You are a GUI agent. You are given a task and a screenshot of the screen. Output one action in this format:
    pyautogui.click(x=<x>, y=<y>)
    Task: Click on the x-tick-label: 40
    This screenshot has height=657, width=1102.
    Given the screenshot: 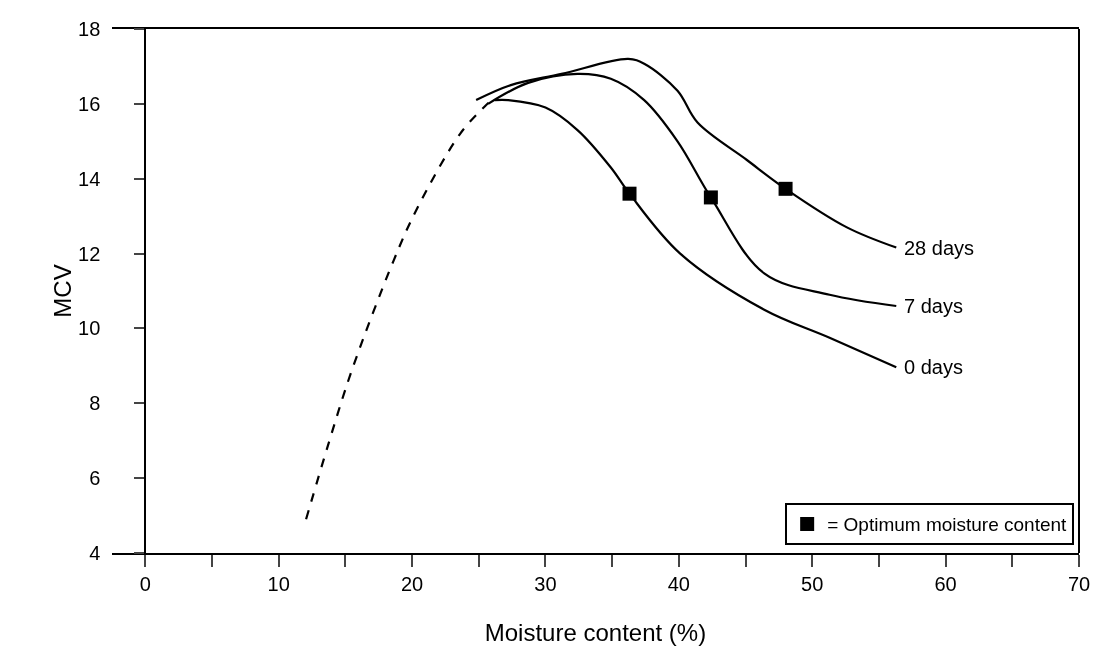 What is the action you would take?
    pyautogui.click(x=678, y=584)
    